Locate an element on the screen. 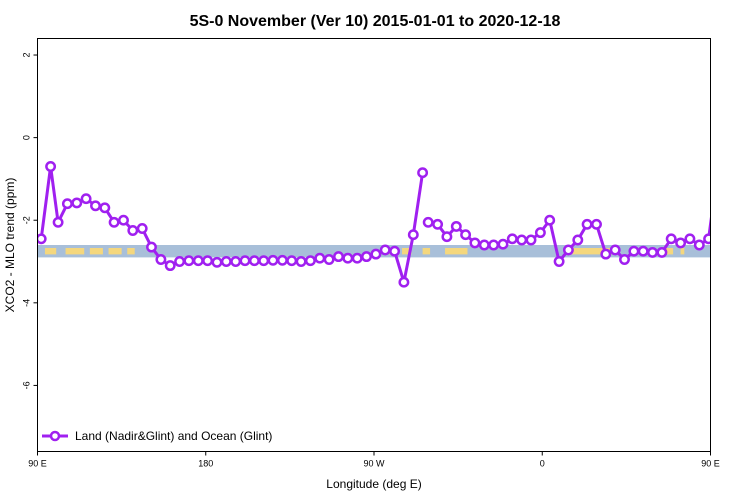 Image resolution: width=750 pixels, height=500 pixels. y-axis: 2 0 -2 -4 -6 is located at coordinates (30, 221).